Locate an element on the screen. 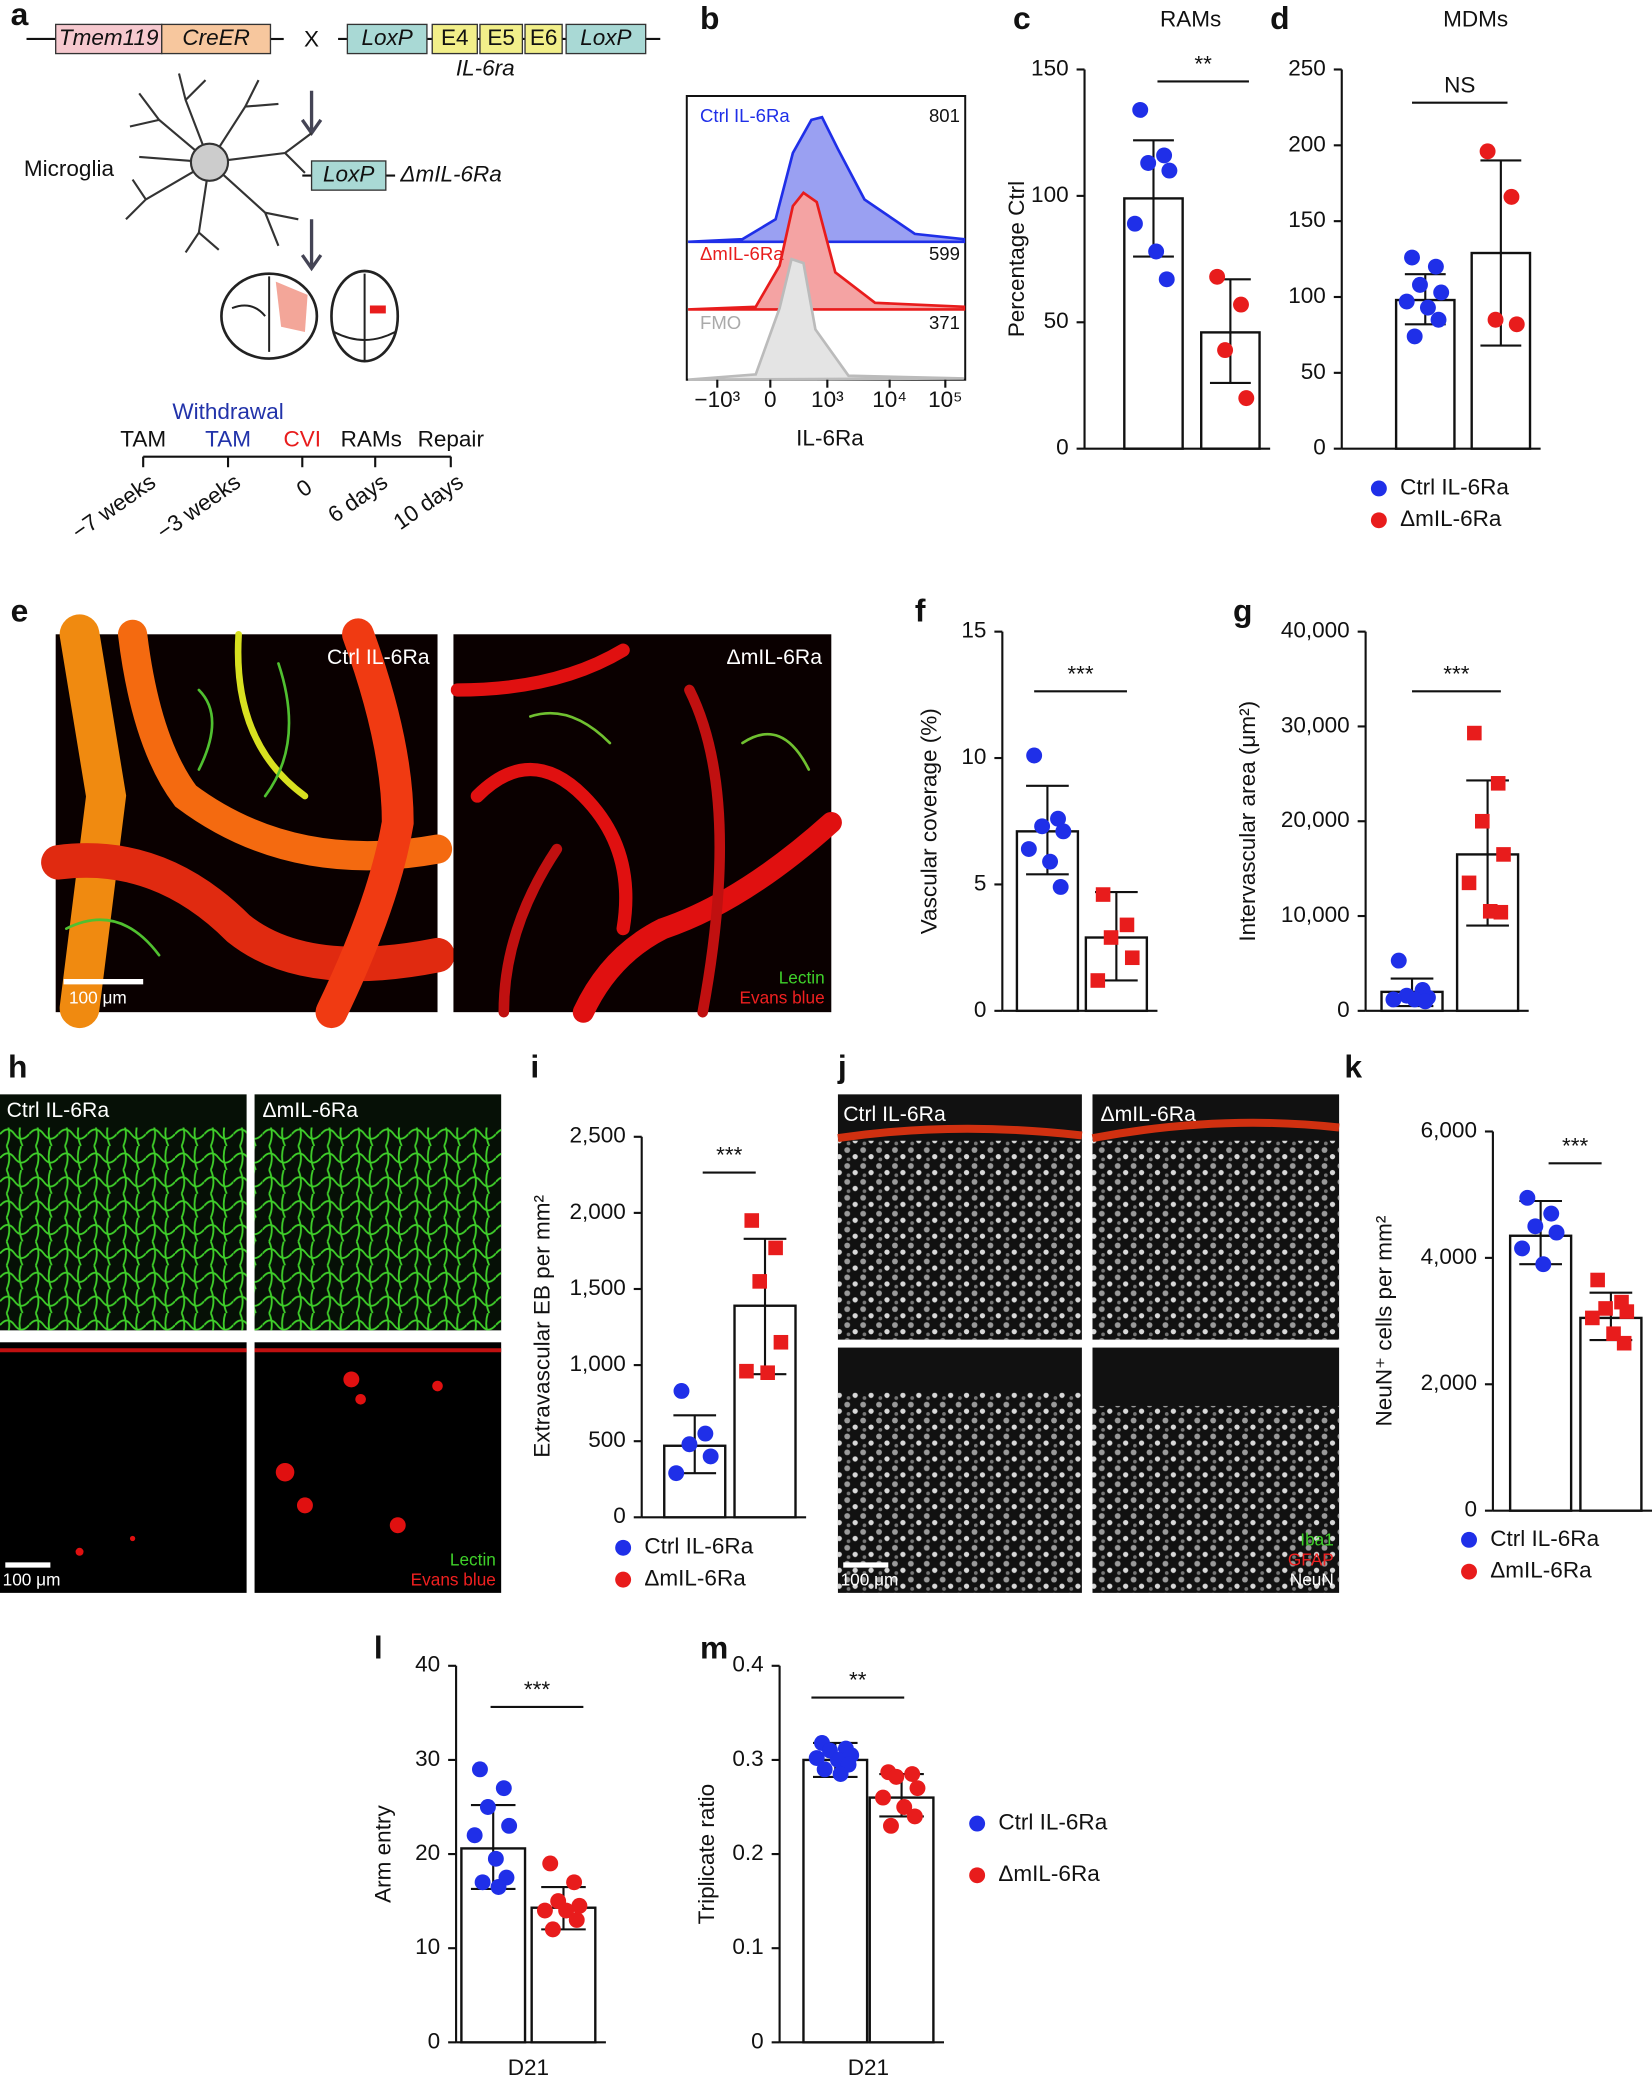  chart-title: MDMs is located at coordinates (1475, 18).